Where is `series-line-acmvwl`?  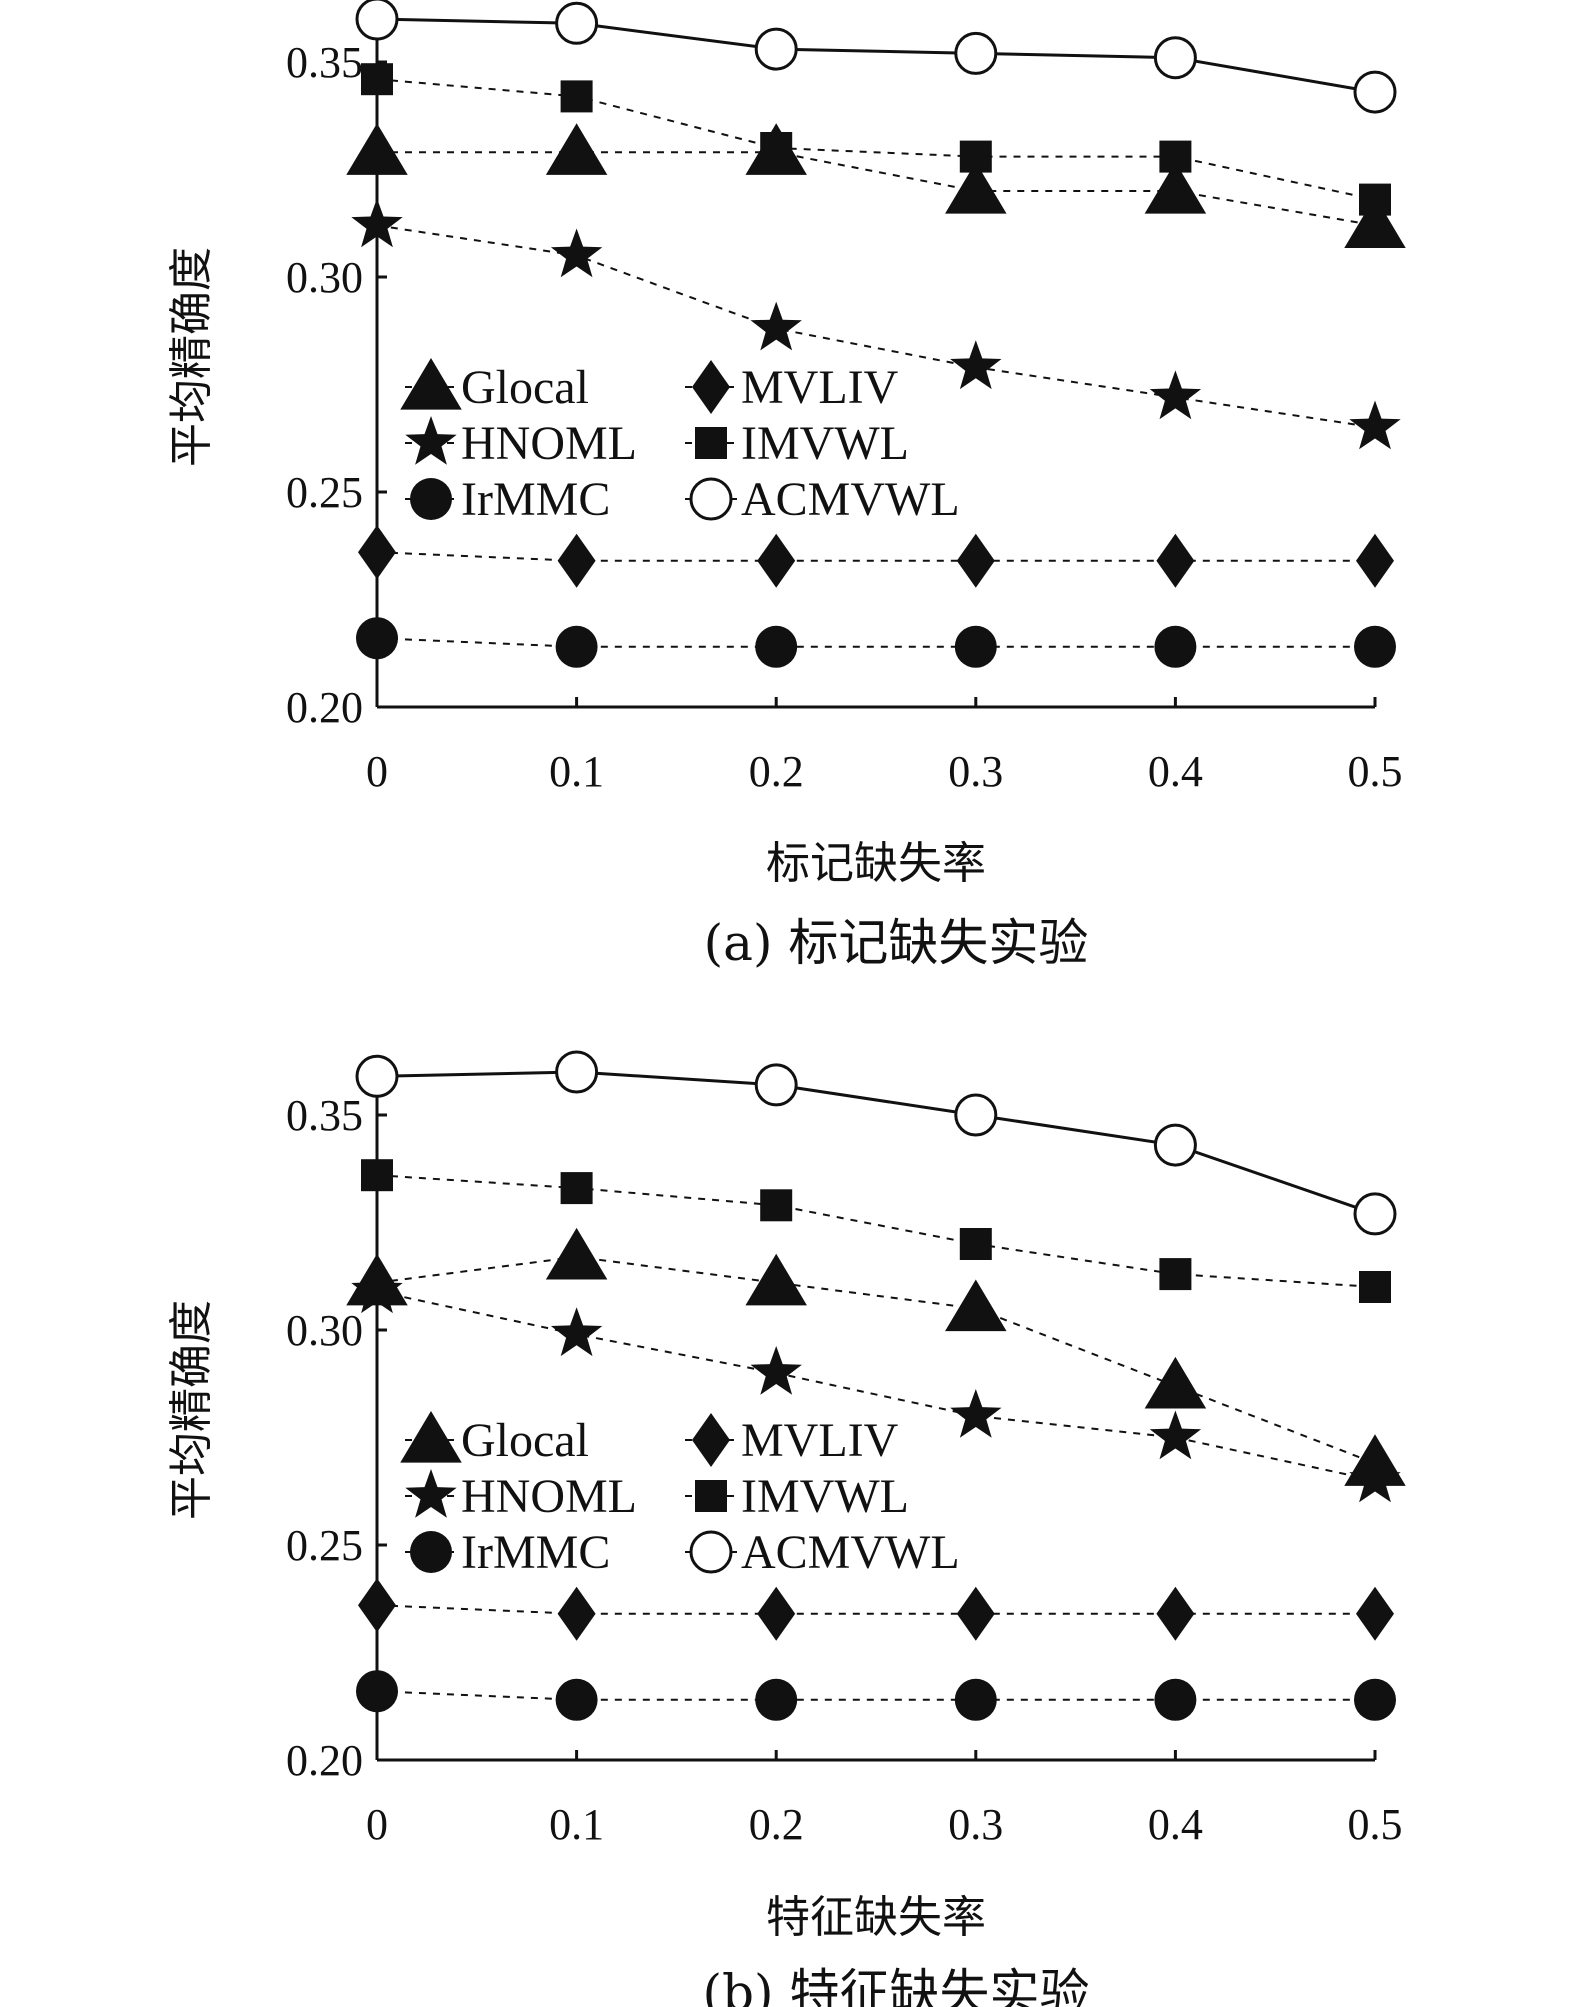
series-line-acmvwl is located at coordinates (876, 55).